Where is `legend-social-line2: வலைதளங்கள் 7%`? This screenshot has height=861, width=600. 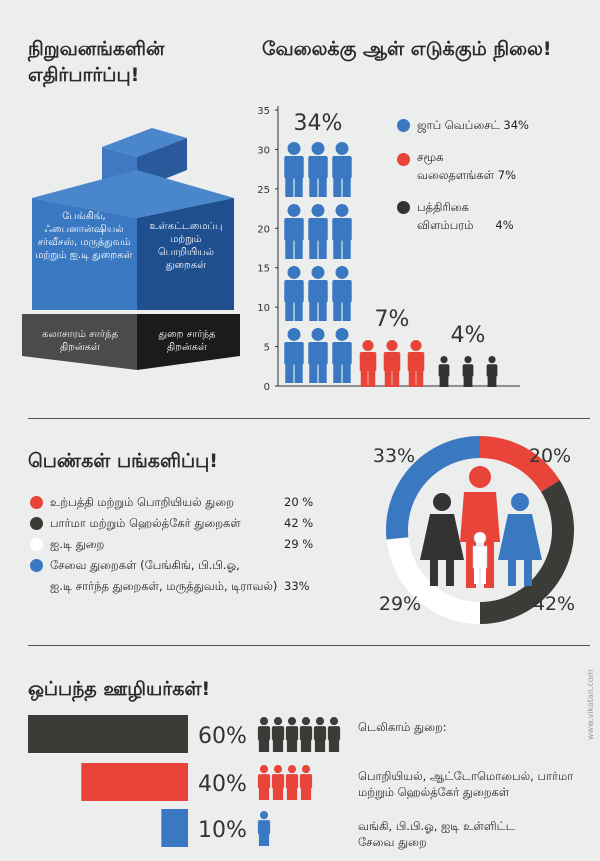 legend-social-line2: வலைதளங்கள் 7% is located at coordinates (467, 175).